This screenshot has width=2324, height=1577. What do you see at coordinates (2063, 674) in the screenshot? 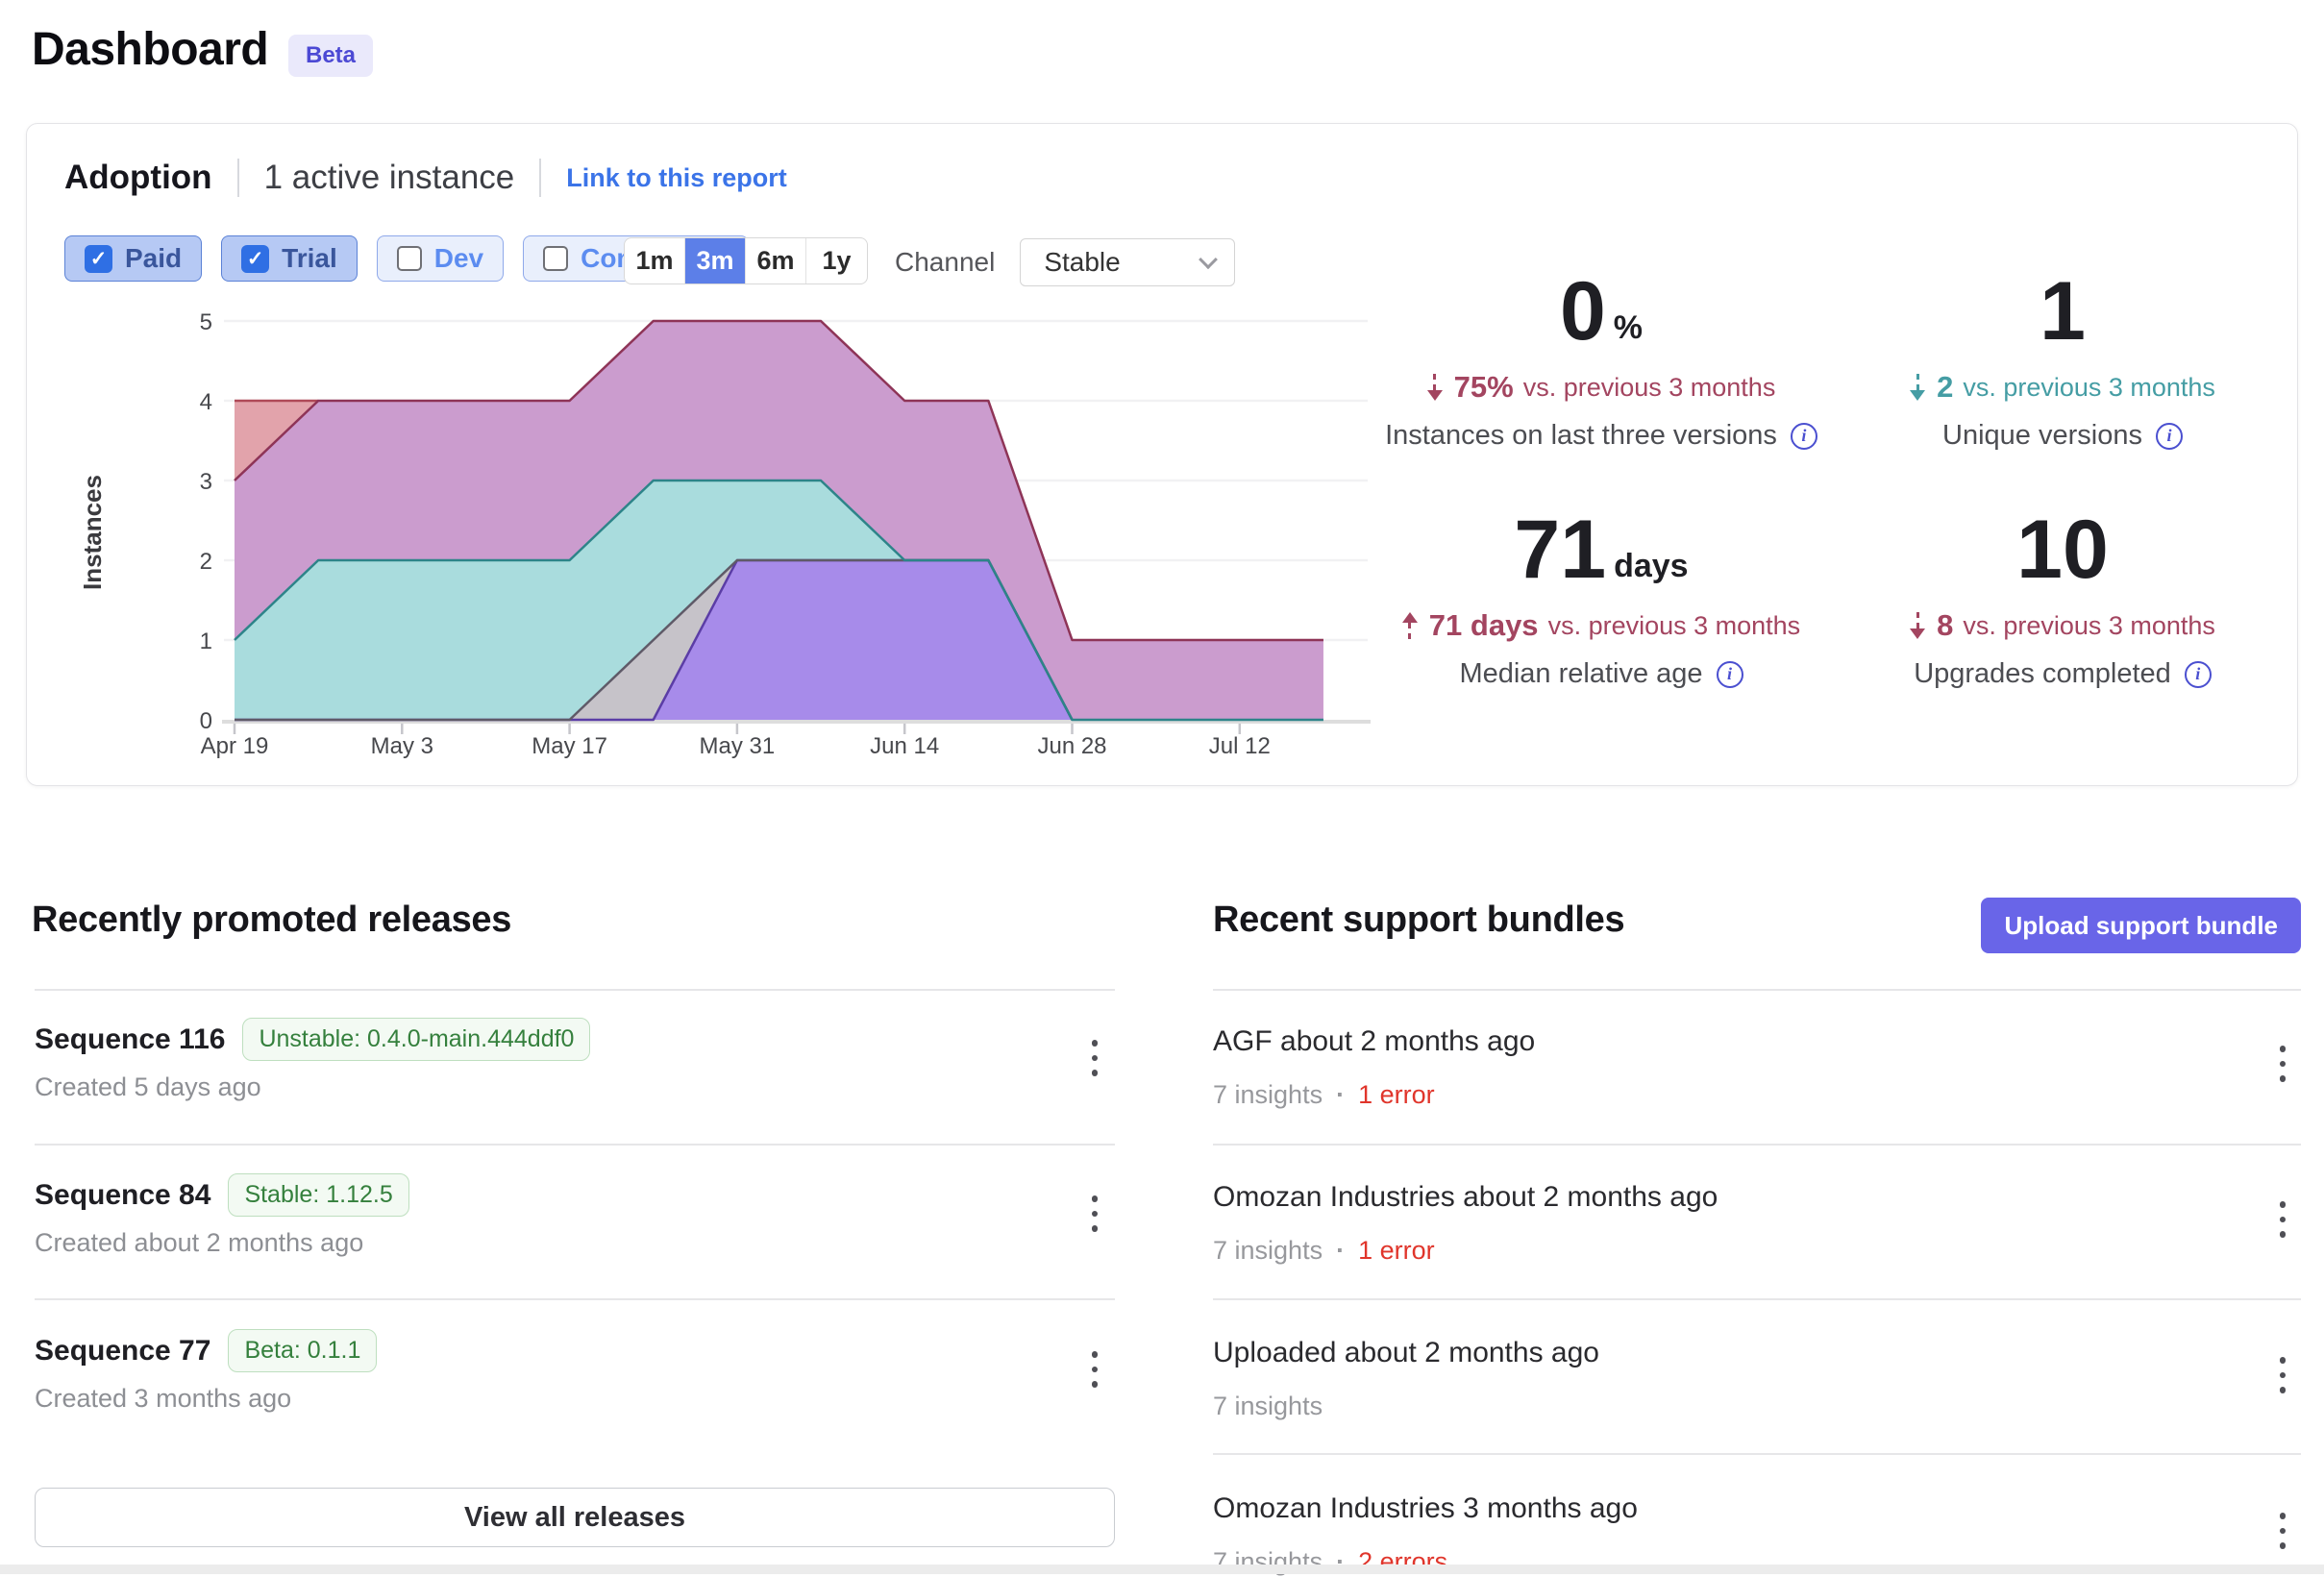
I see `stat-label: Upgrades completed` at bounding box center [2063, 674].